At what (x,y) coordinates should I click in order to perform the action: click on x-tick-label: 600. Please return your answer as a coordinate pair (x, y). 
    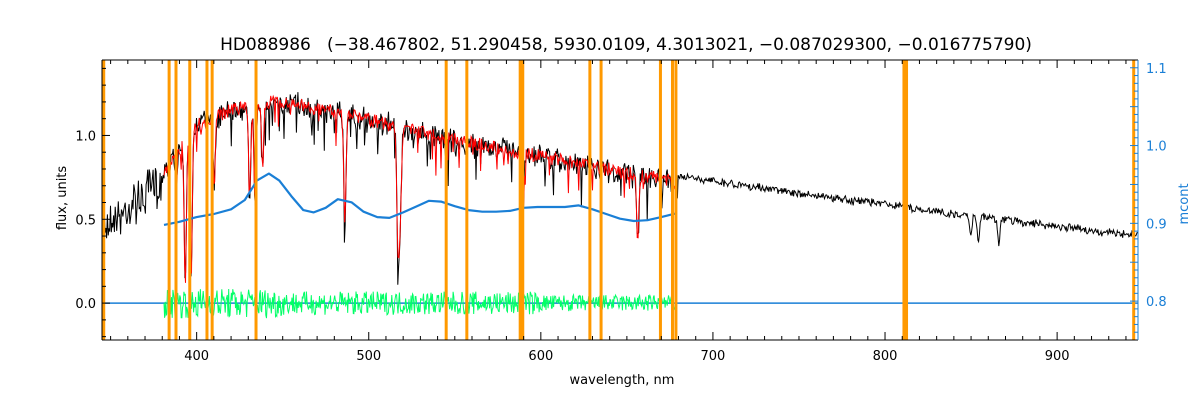
    Looking at the image, I should click on (540, 356).